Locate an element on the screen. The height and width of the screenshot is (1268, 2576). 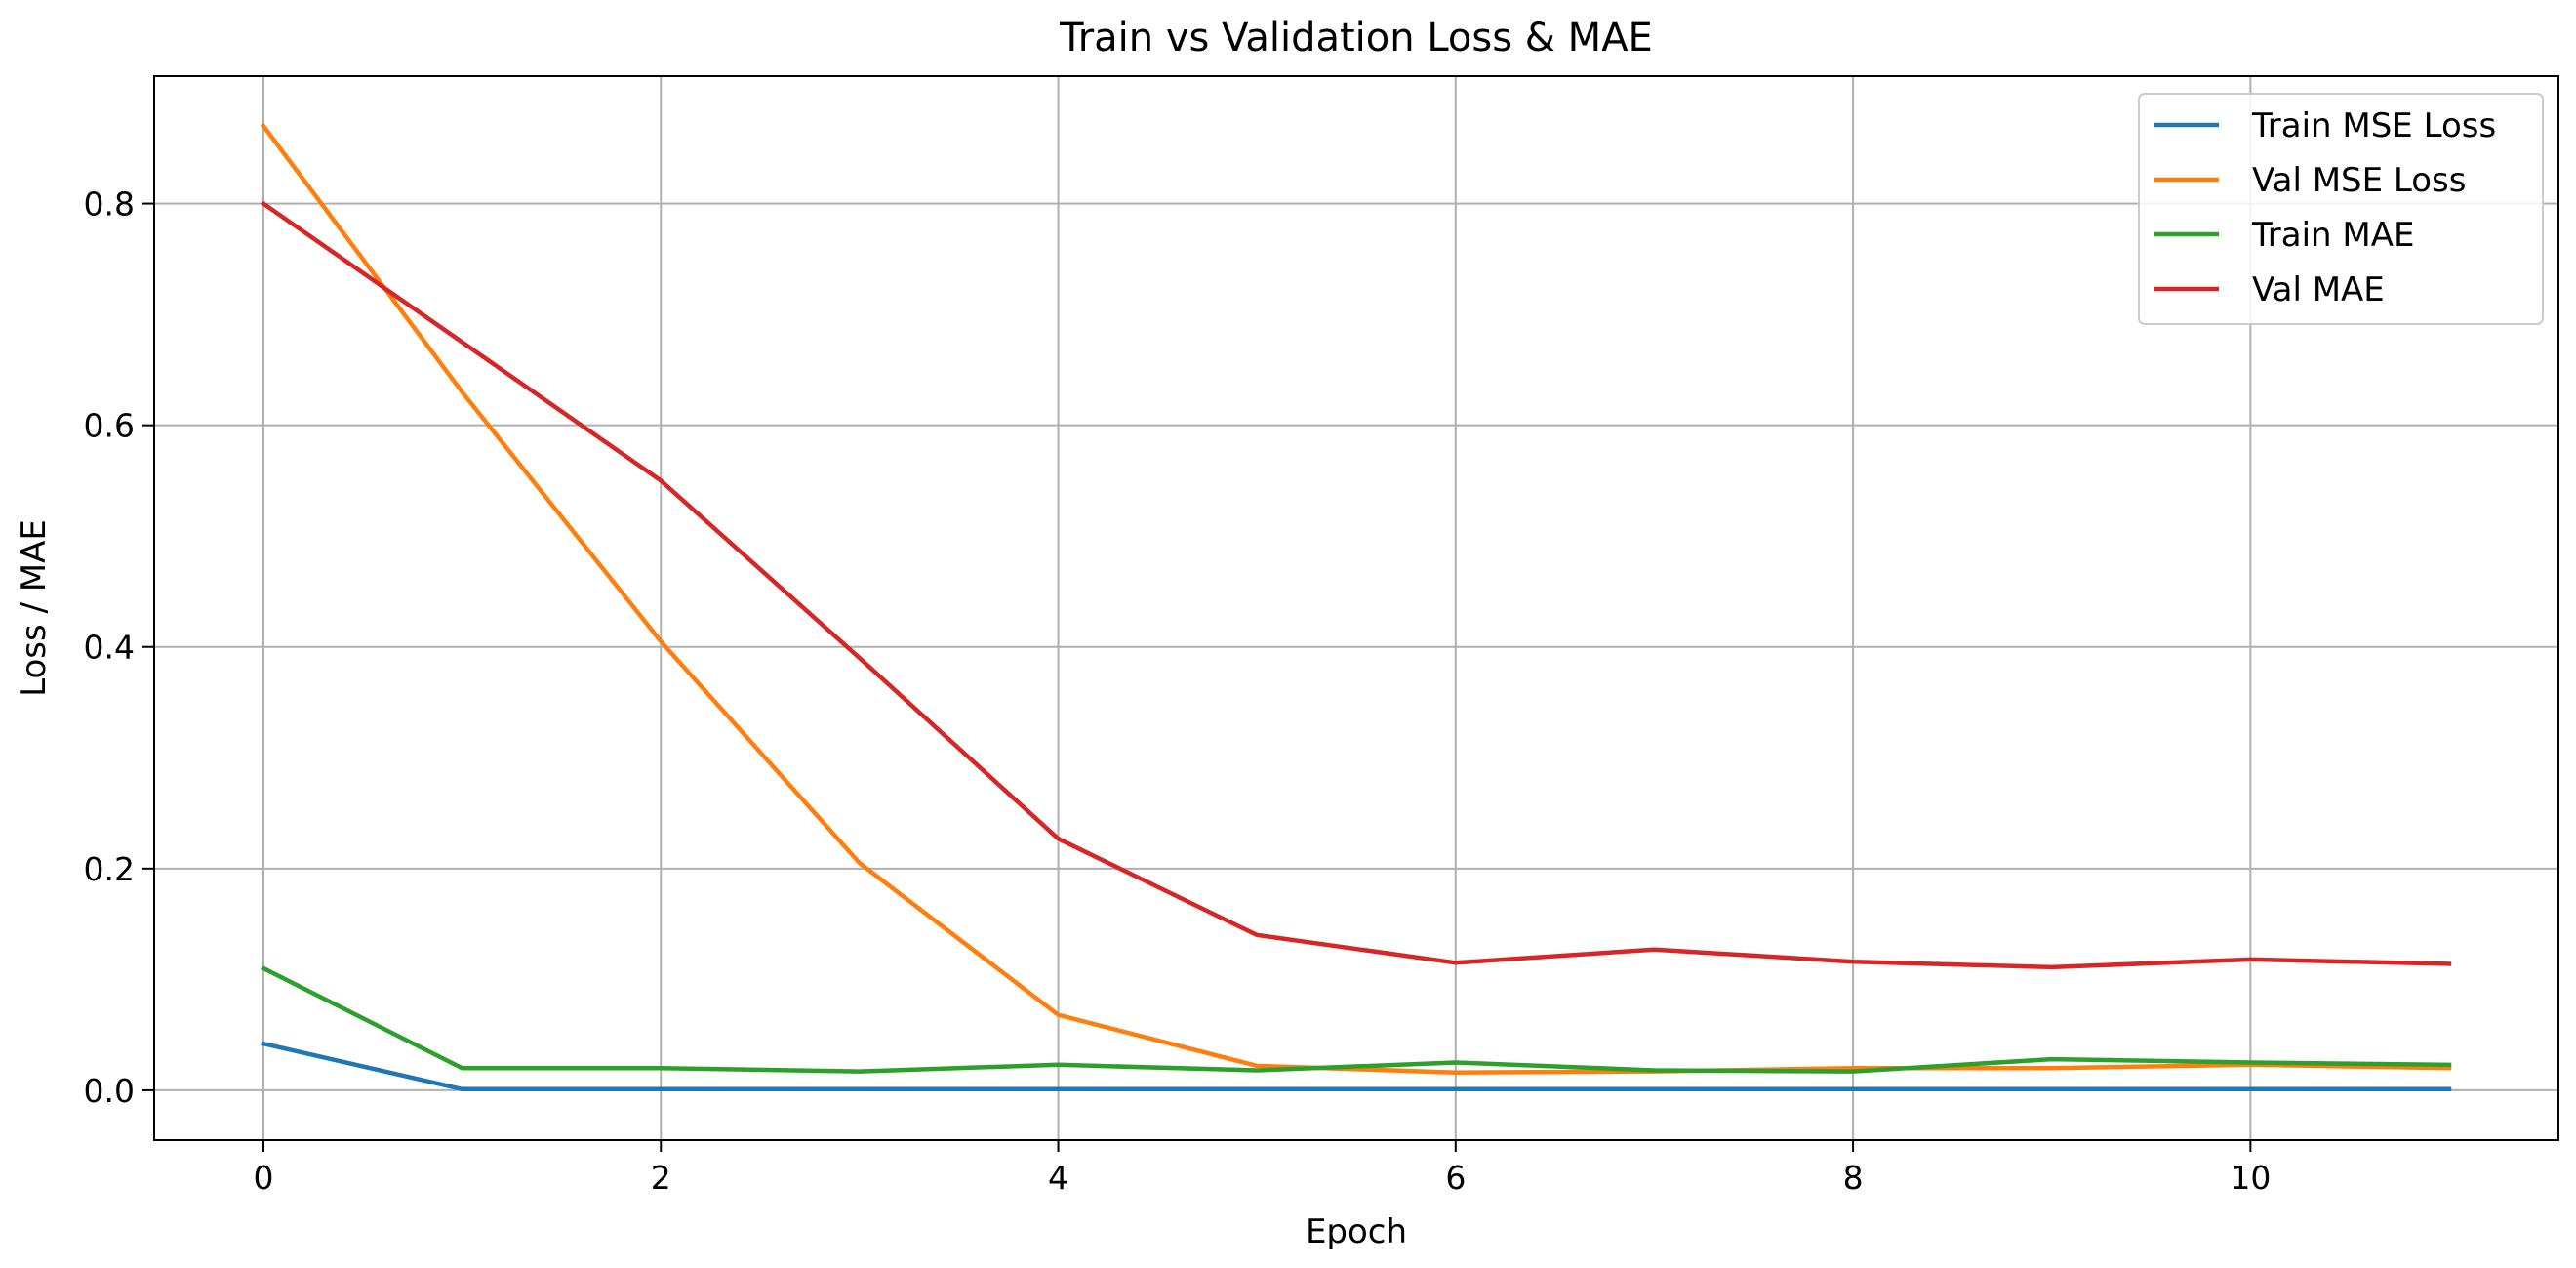
legend-label: Train MAE is located at coordinates (2332, 236).